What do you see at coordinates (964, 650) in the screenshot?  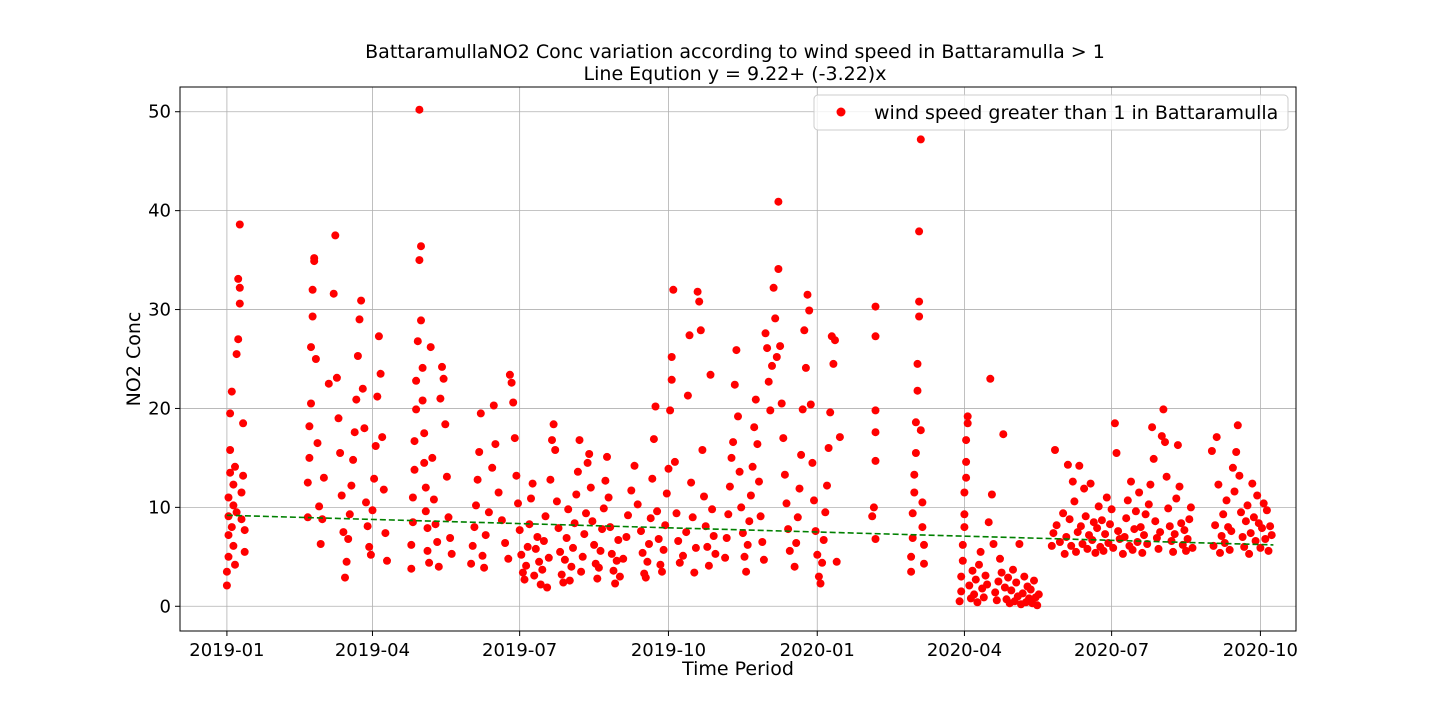 I see `x-tick-label: 2020-04` at bounding box center [964, 650].